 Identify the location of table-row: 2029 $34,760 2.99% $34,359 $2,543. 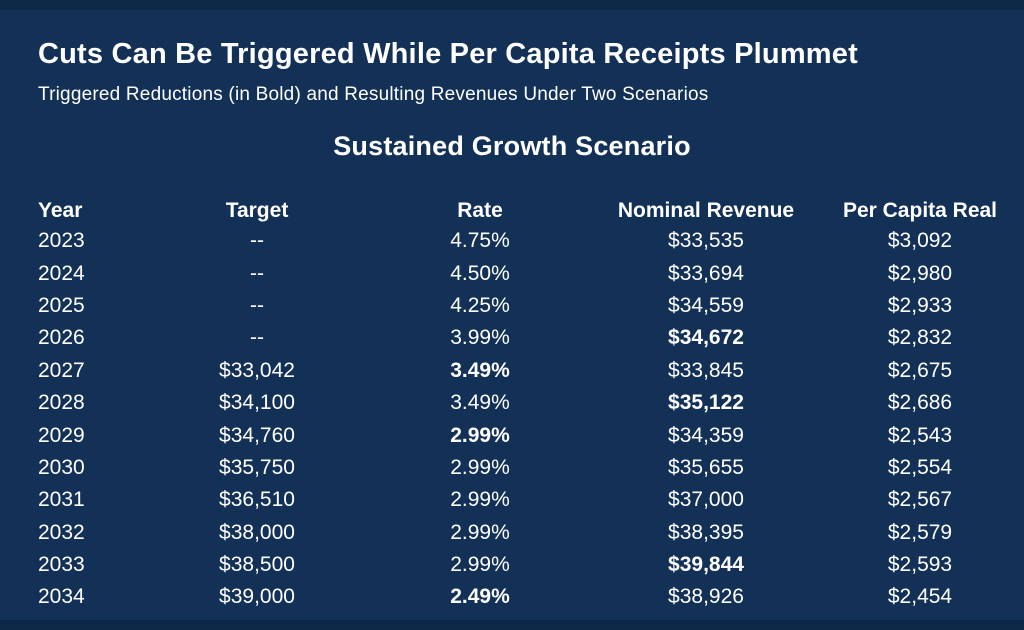
(531, 435).